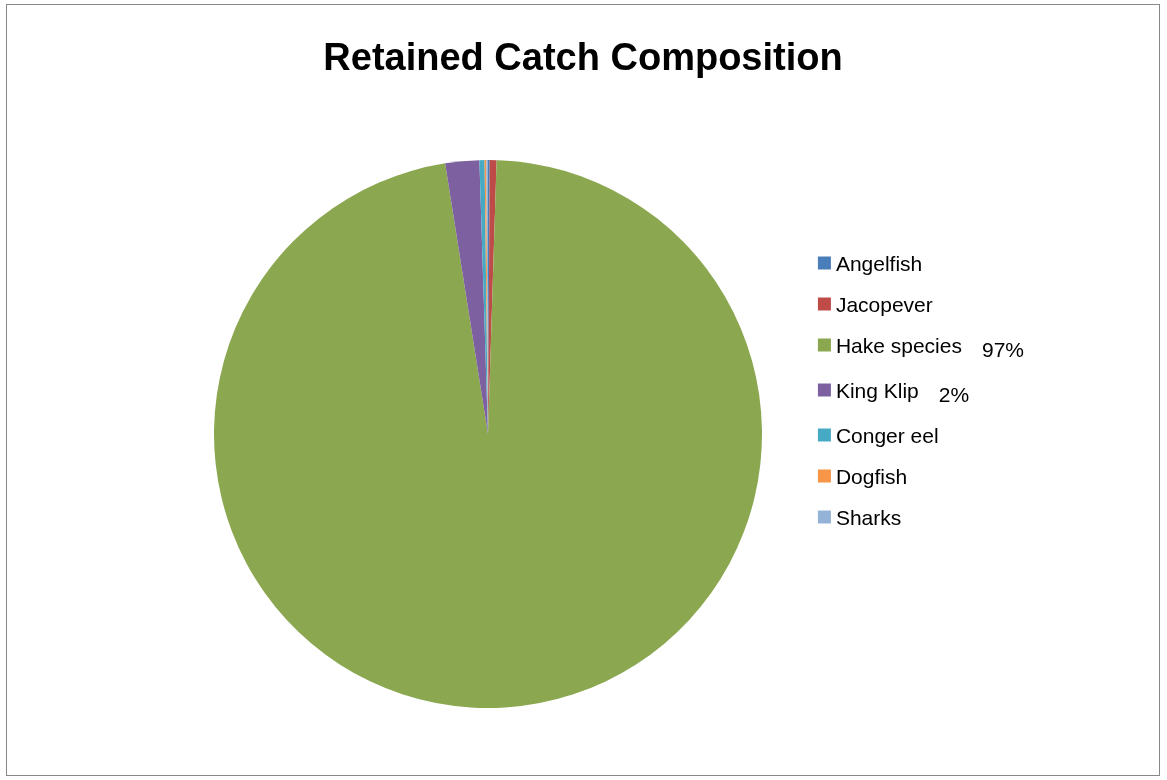 The height and width of the screenshot is (780, 1167). What do you see at coordinates (898, 345) in the screenshot?
I see `legend-label: Hake species` at bounding box center [898, 345].